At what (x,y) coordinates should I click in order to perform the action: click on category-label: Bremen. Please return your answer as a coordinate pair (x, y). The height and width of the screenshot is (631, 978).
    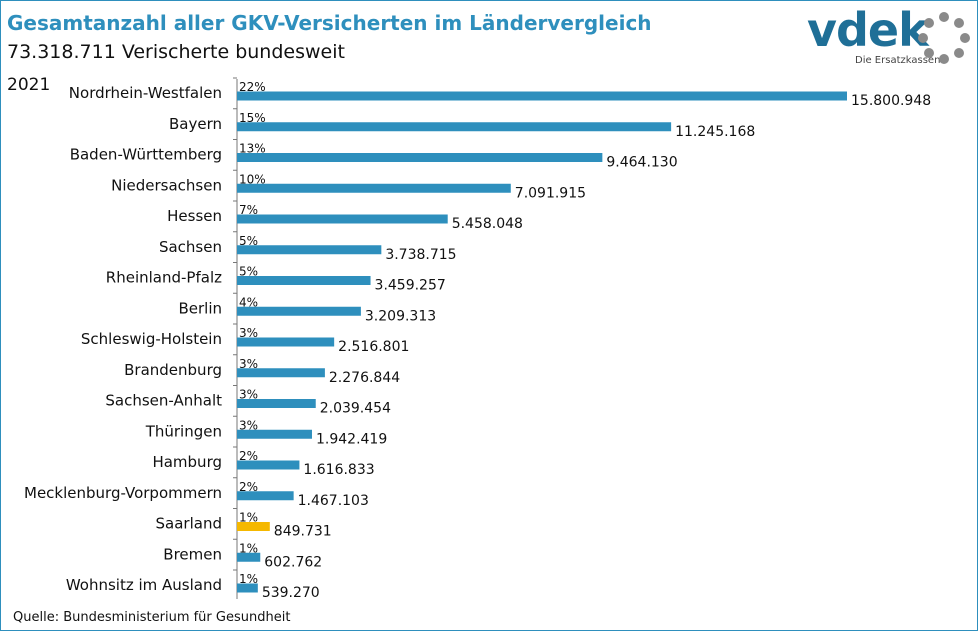
    Looking at the image, I should click on (192, 554).